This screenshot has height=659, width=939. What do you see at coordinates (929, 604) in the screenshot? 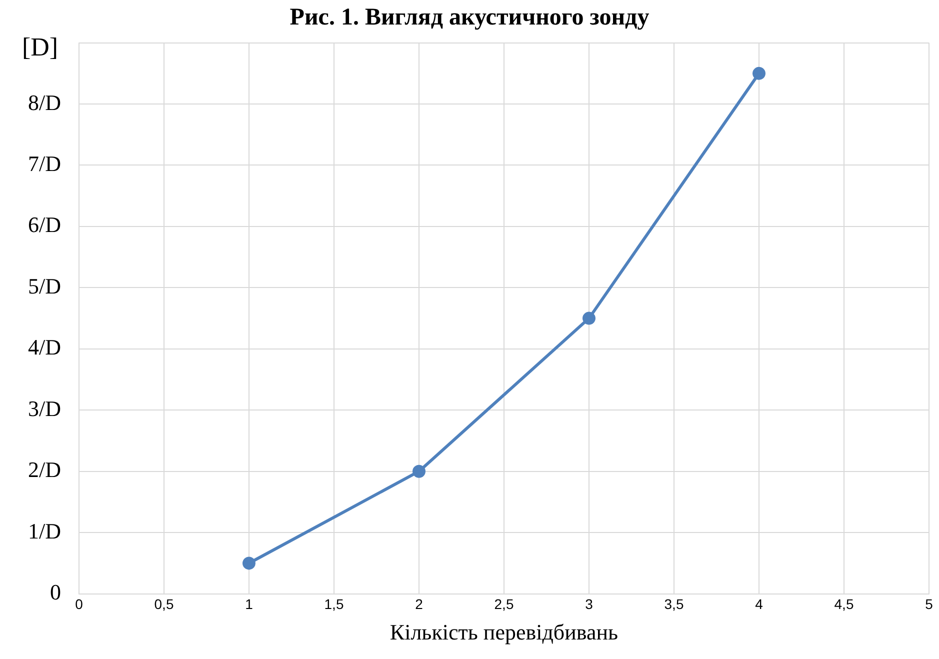
I see `x-tick-label: 5` at bounding box center [929, 604].